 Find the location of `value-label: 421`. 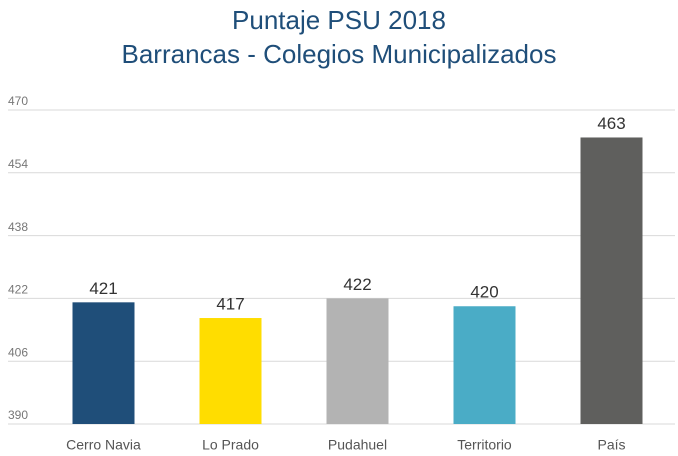

value-label: 421 is located at coordinates (103, 288).